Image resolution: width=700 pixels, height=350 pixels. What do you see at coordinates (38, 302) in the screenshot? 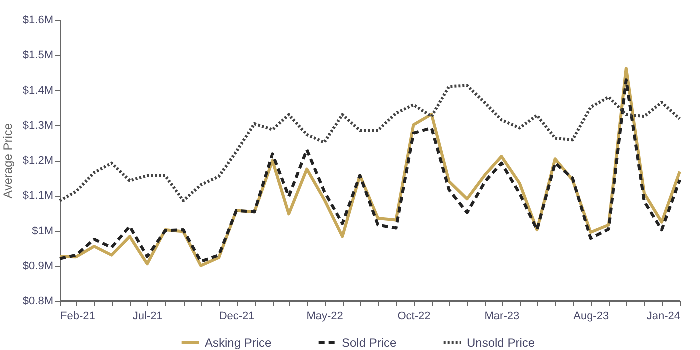
I see `y-tick-label: $0.8M` at bounding box center [38, 302].